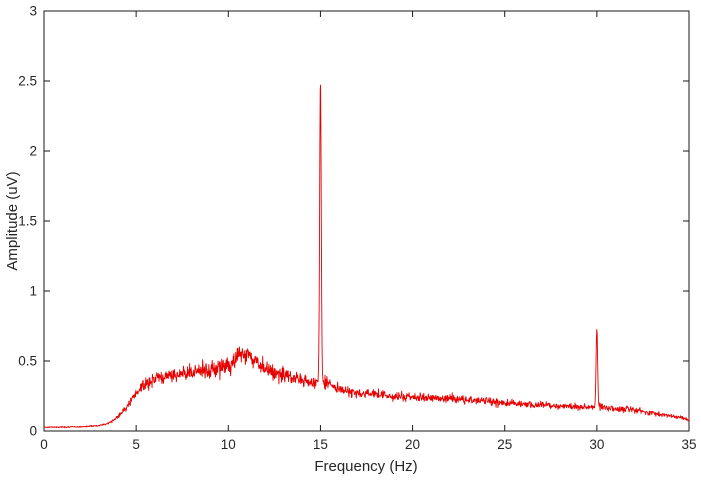 The width and height of the screenshot is (701, 492). I want to click on x-tick-label: 10, so click(228, 444).